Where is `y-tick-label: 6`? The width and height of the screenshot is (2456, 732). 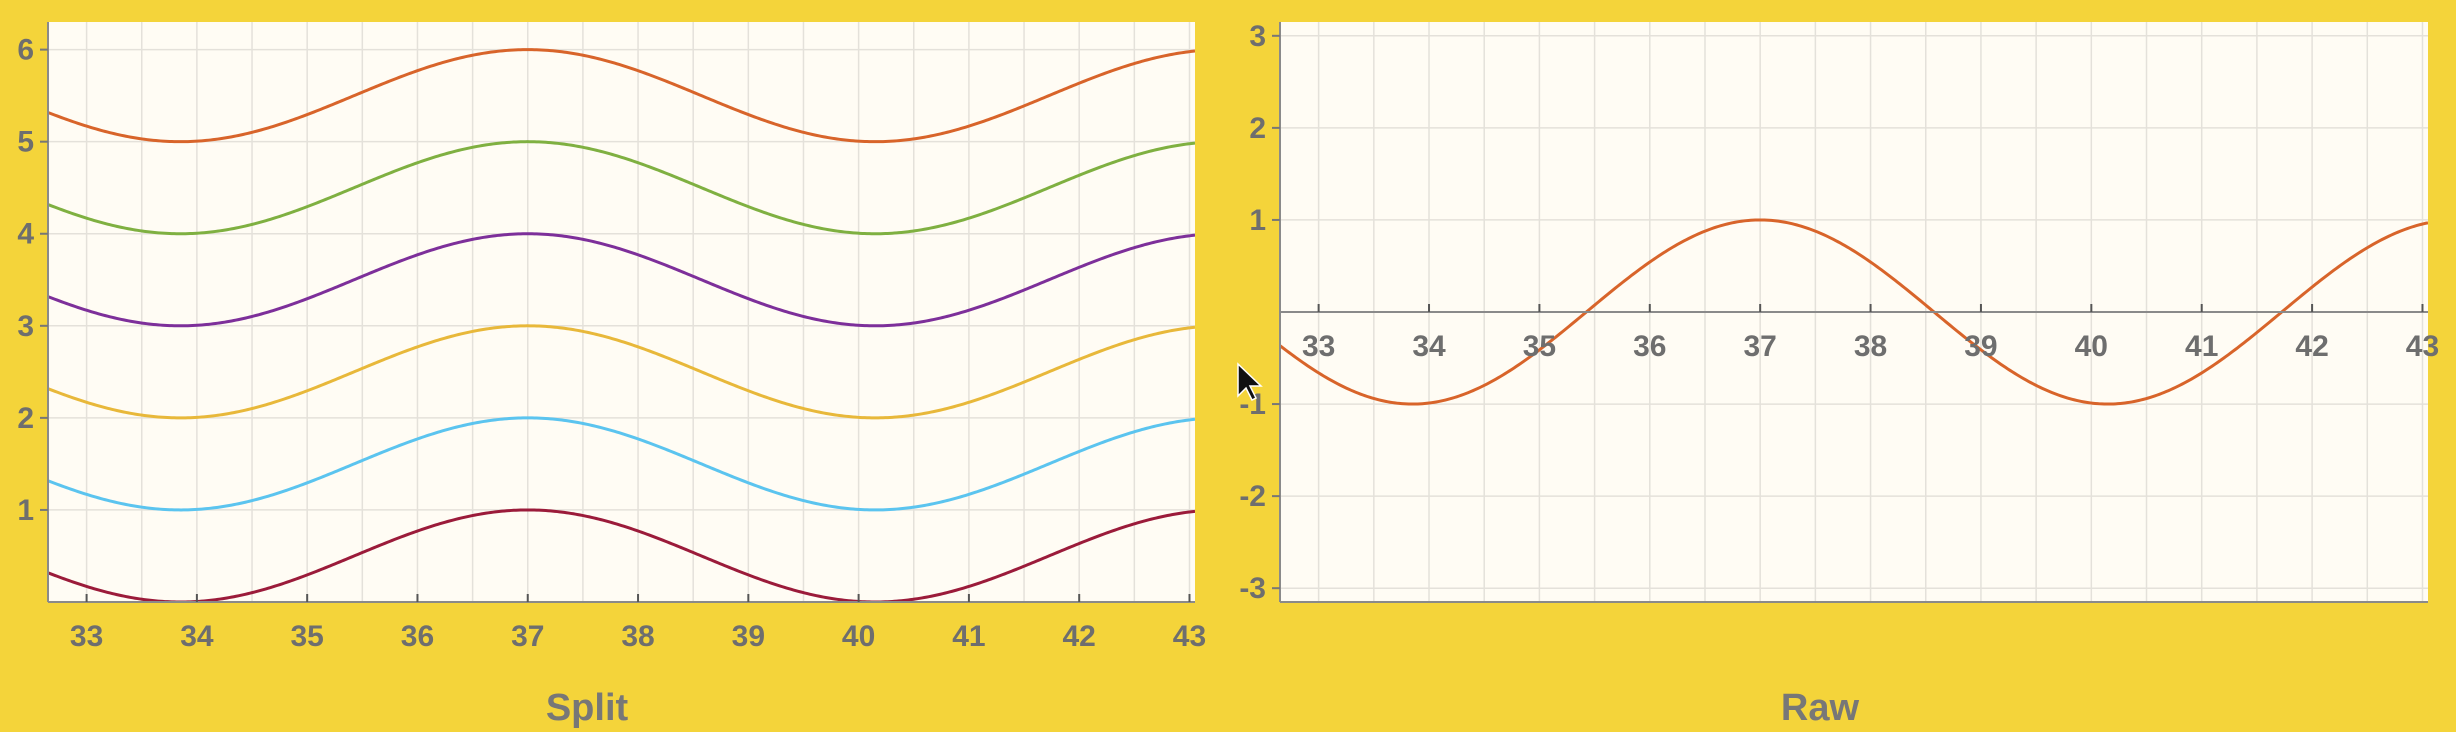
y-tick-label: 6 is located at coordinates (25, 50).